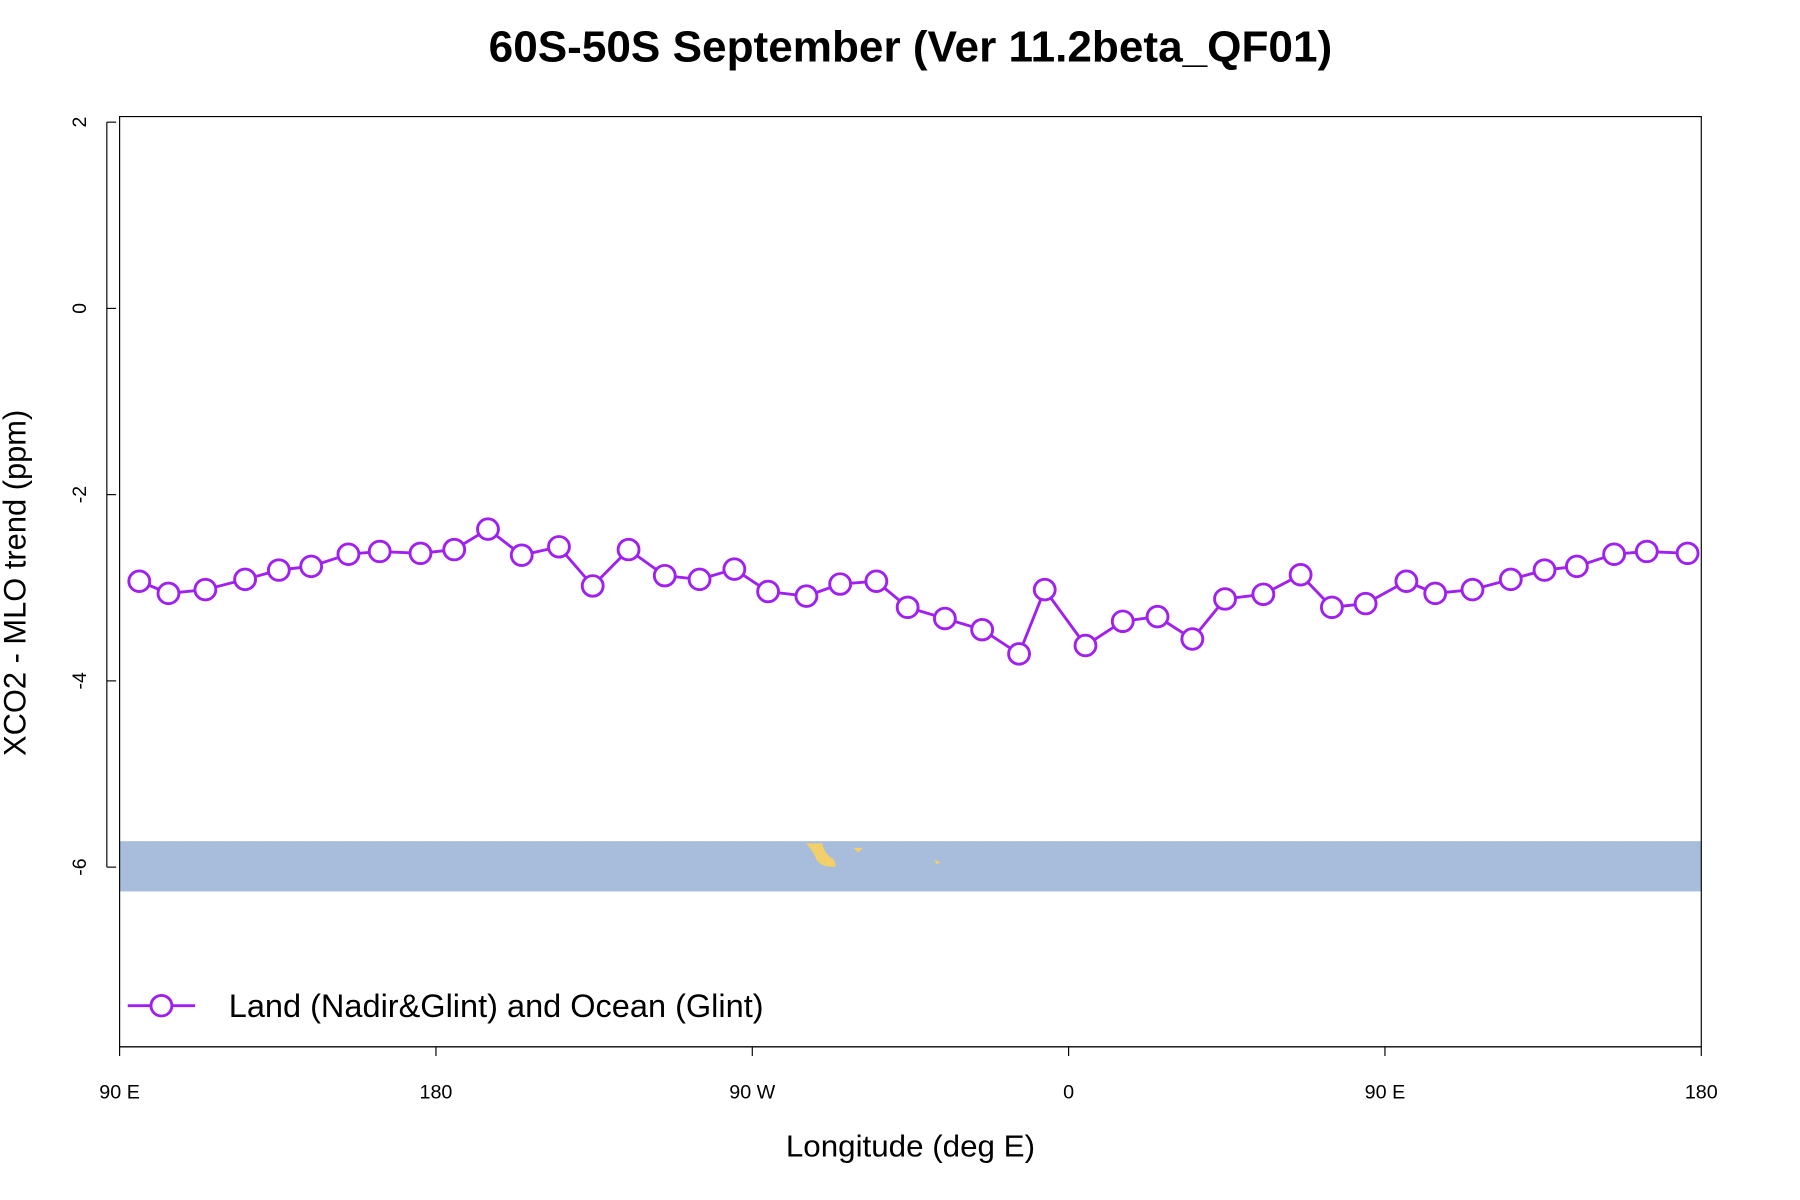 The width and height of the screenshot is (1800, 1200). What do you see at coordinates (821, 855) in the screenshot?
I see `land-patch` at bounding box center [821, 855].